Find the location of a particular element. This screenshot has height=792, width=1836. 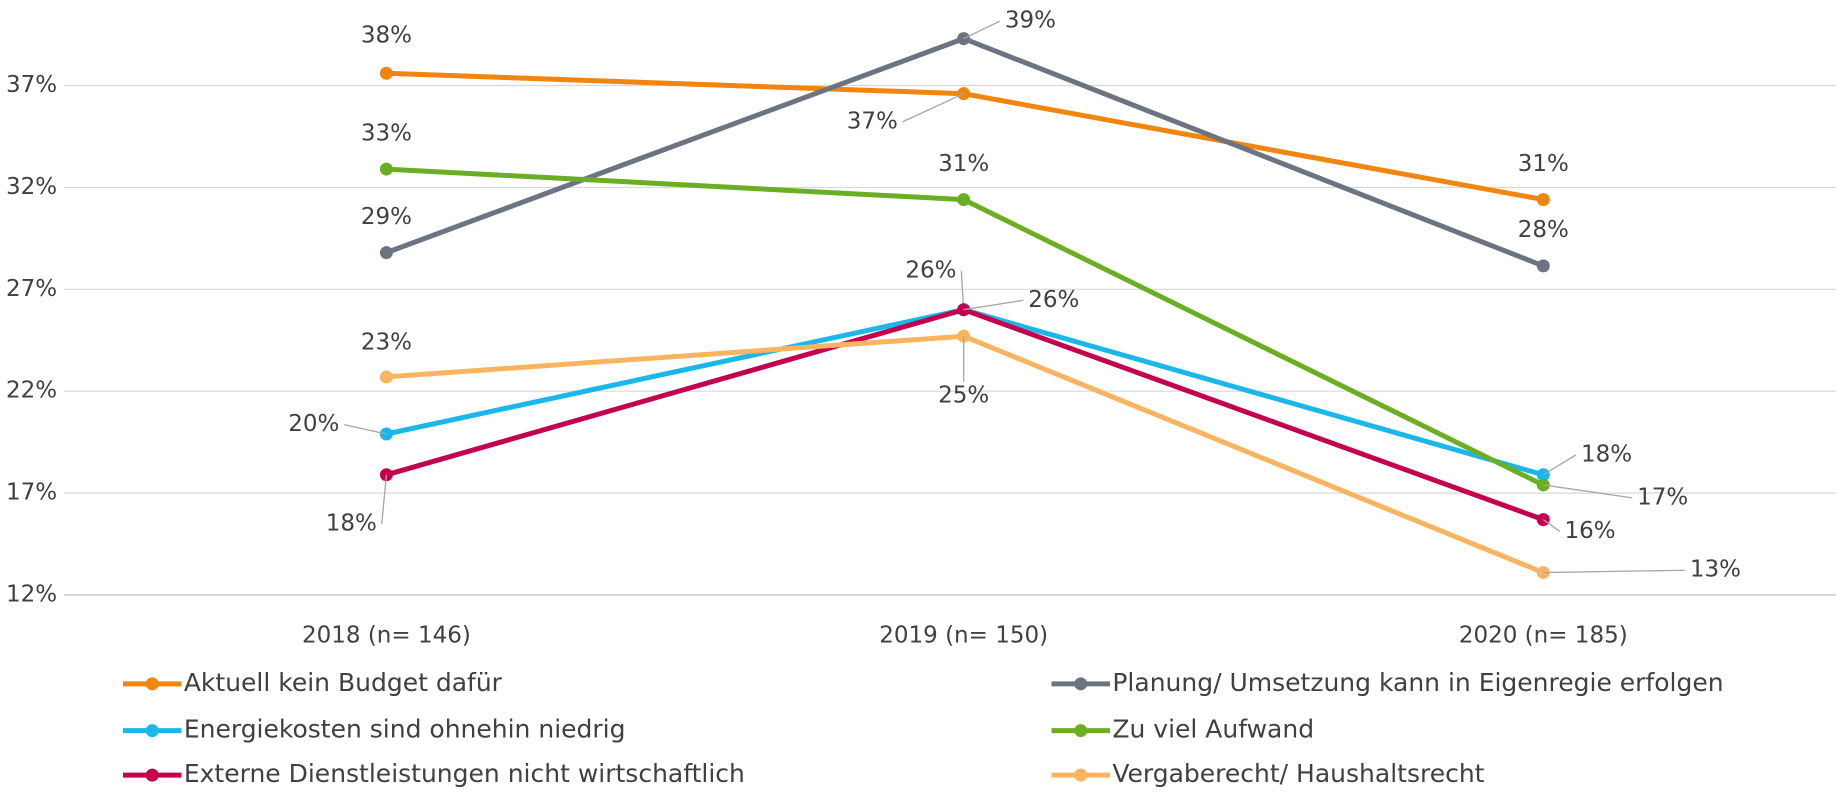

legend-label: Energiekosten sind ohnehin niedrig is located at coordinates (405, 729).